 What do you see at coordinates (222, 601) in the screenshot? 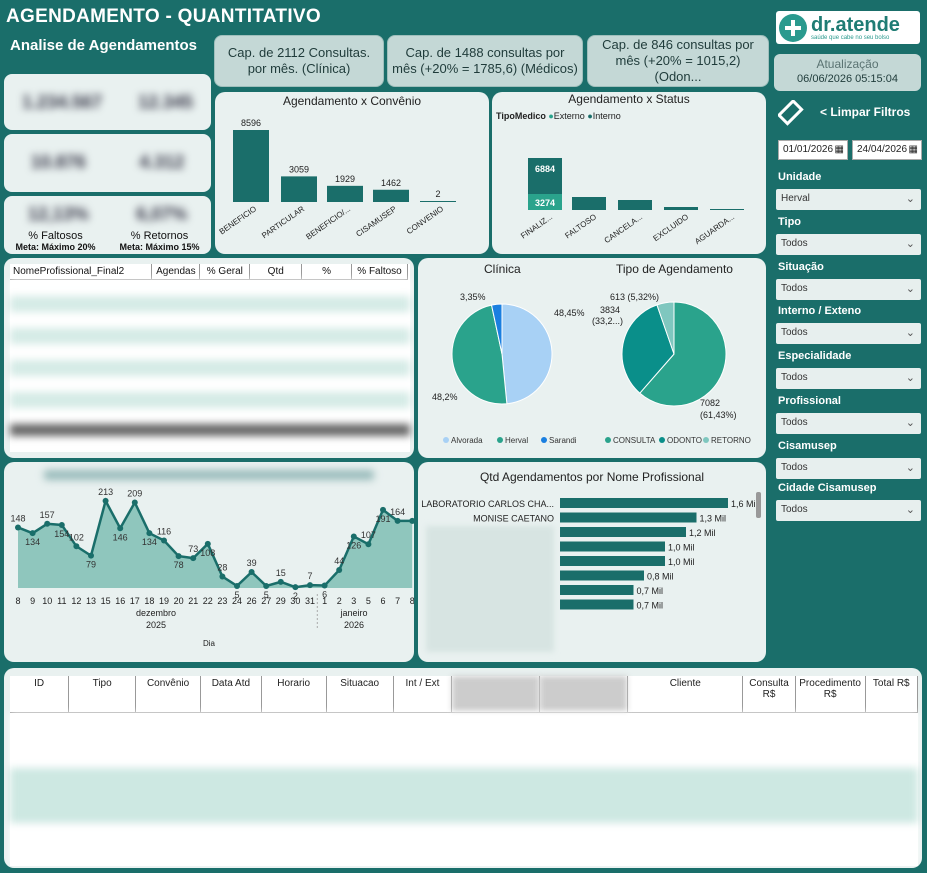
I see `line-tick-label: 23` at bounding box center [222, 601].